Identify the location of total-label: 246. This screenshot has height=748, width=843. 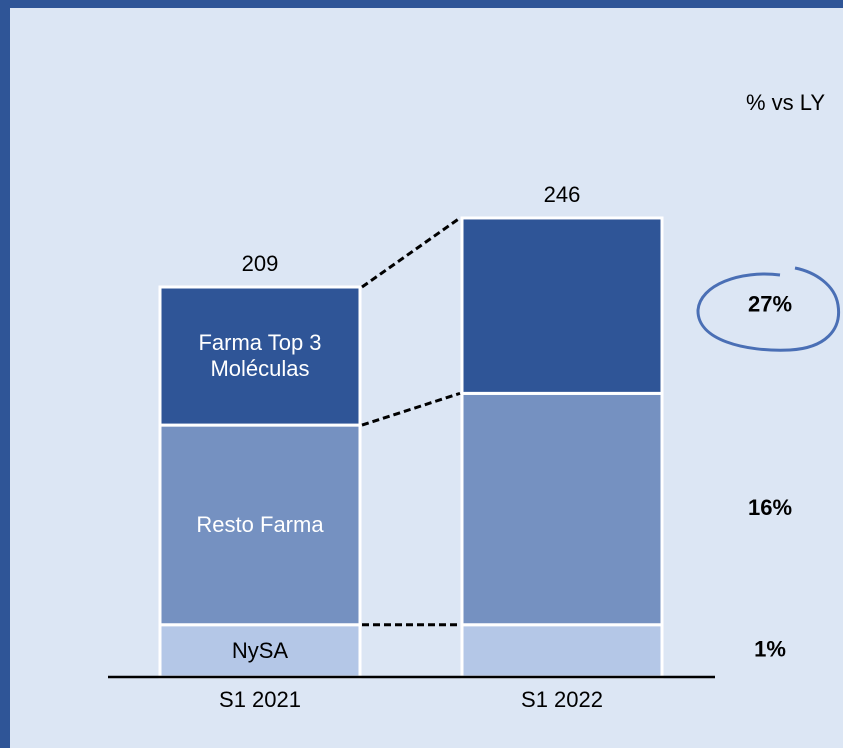
(562, 194).